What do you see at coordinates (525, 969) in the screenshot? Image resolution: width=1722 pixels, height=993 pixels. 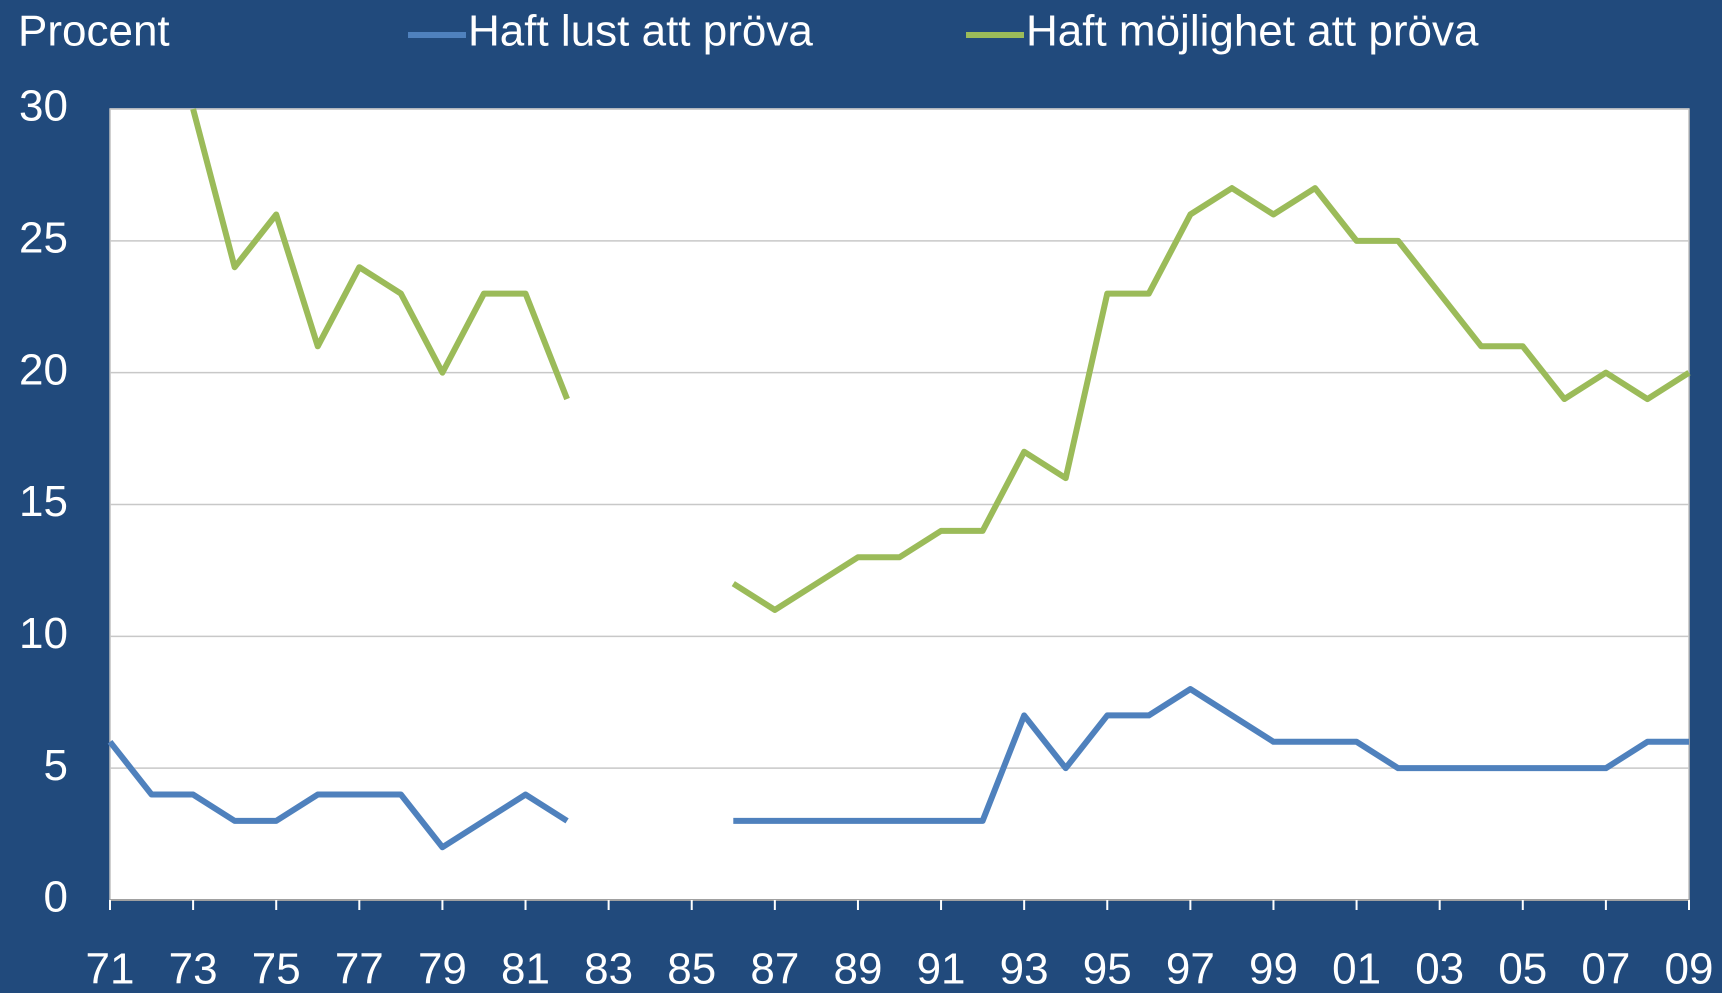 I see `x-tick-label: 81` at bounding box center [525, 969].